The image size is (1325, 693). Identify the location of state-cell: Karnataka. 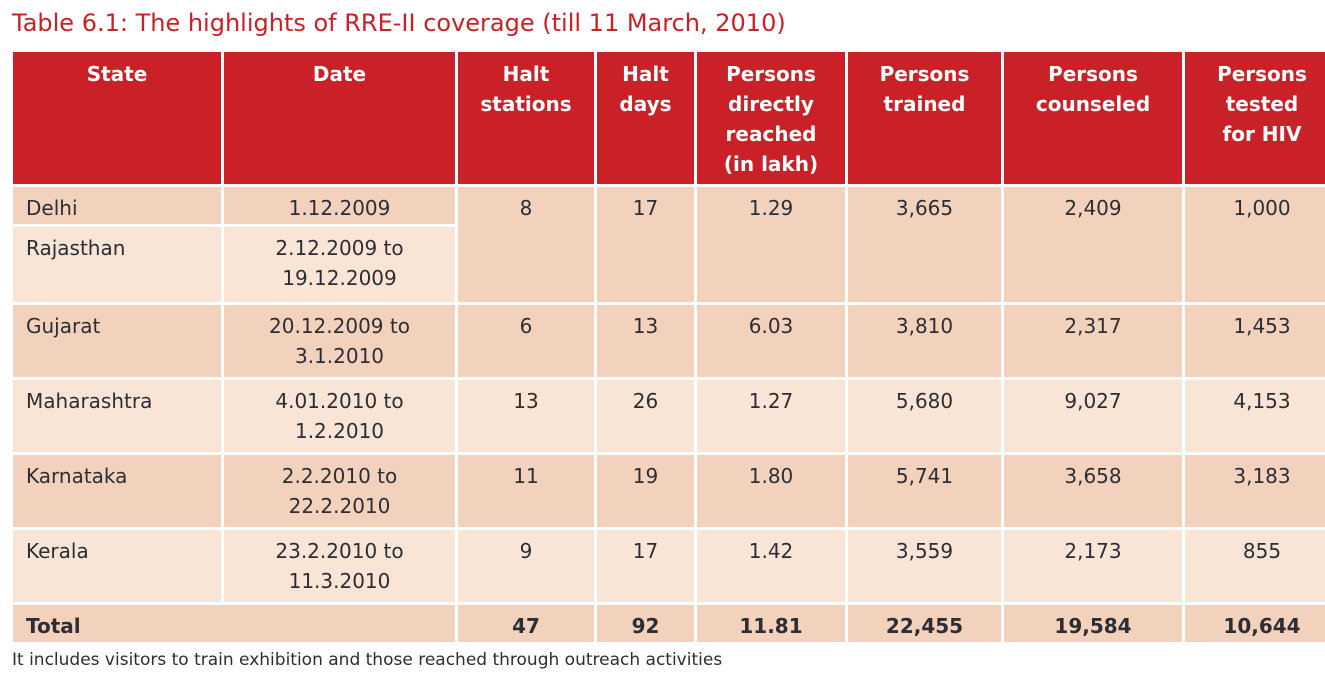
(117, 491).